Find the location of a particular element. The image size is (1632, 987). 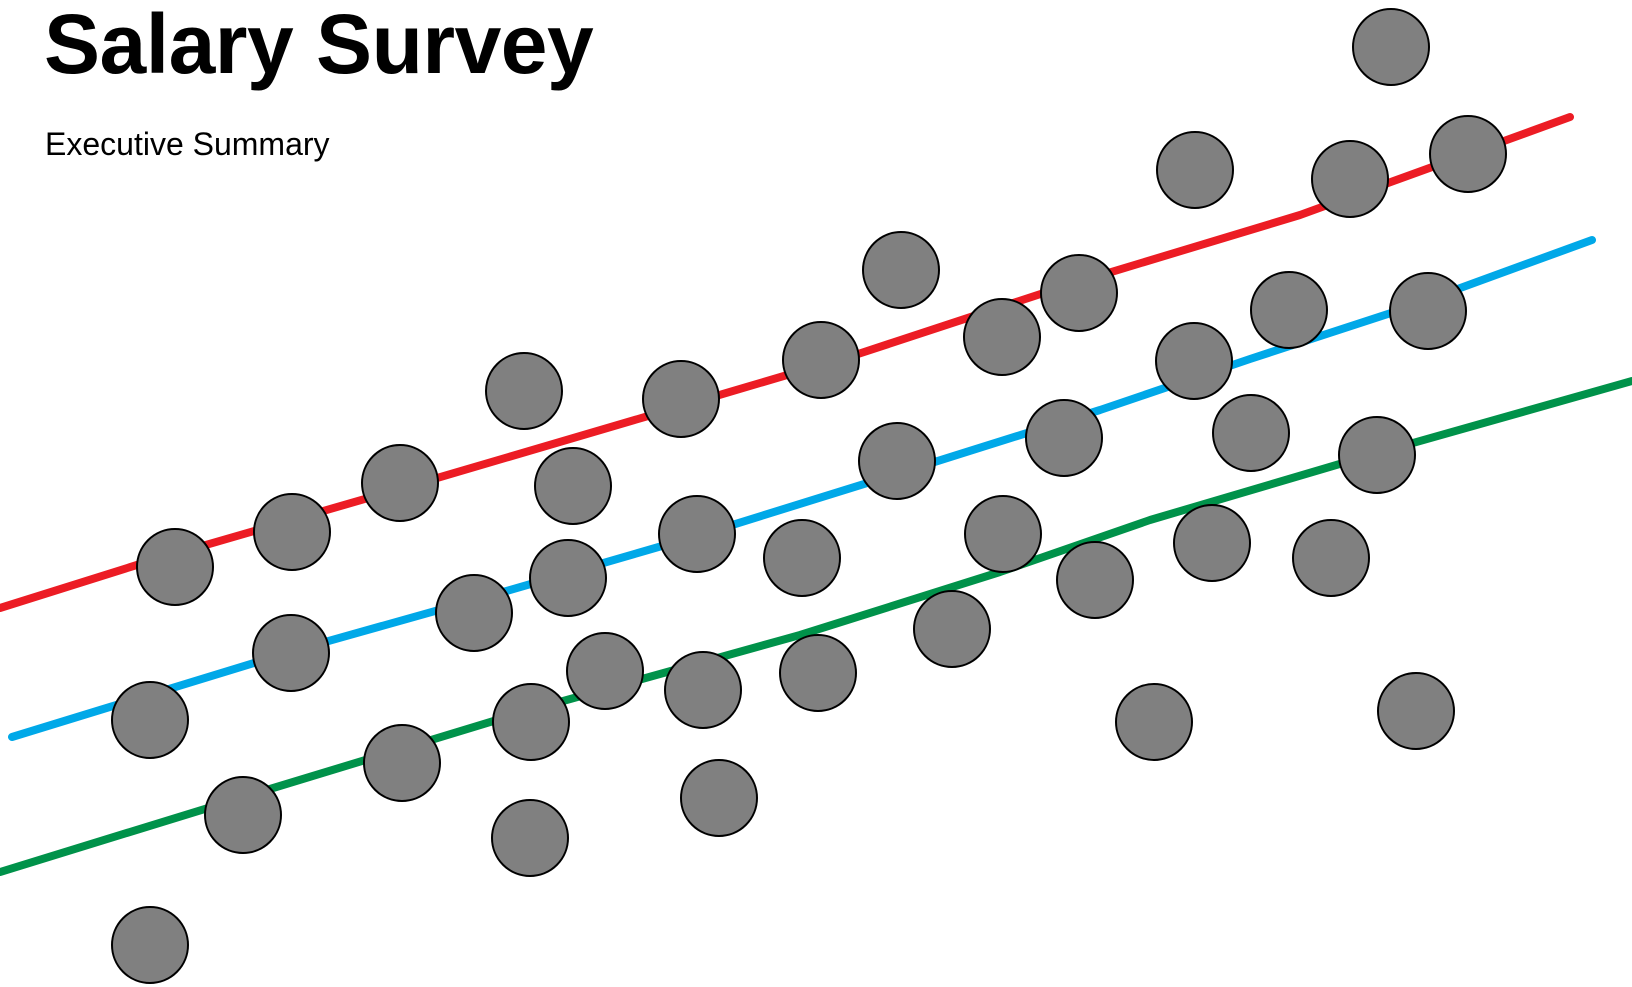

page-title: Salary Survey is located at coordinates (319, 45).